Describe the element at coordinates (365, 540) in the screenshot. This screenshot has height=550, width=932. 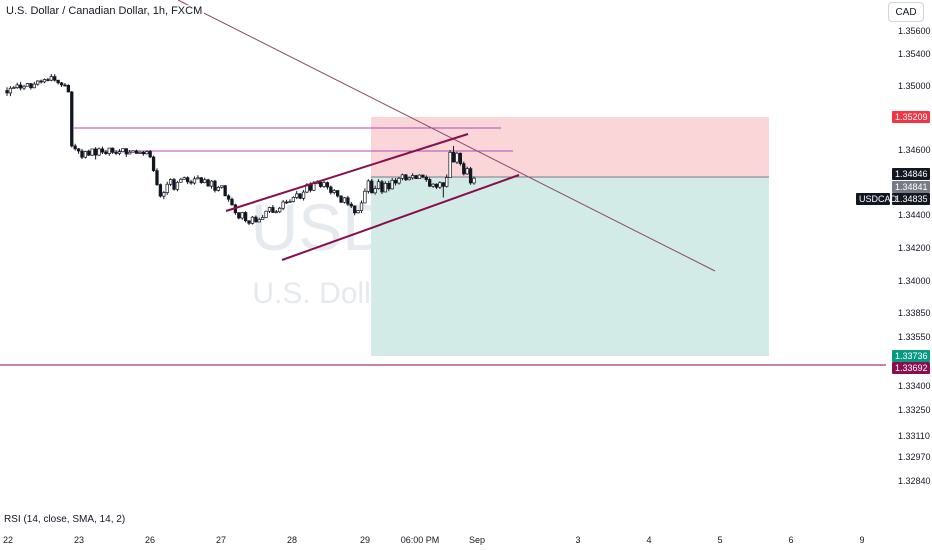
I see `time-tick-label: 29` at that location.